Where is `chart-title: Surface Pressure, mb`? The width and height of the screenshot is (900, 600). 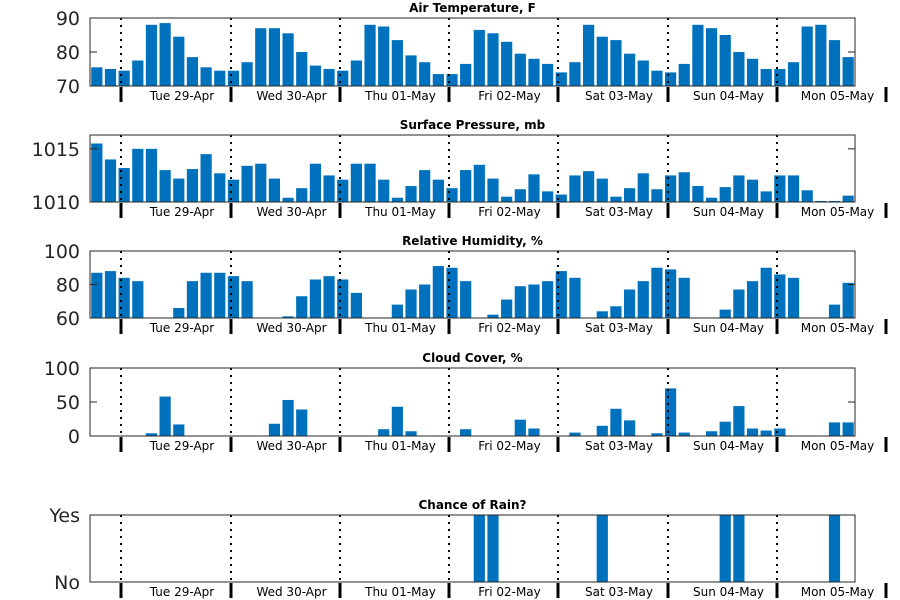 chart-title: Surface Pressure, mb is located at coordinates (473, 125).